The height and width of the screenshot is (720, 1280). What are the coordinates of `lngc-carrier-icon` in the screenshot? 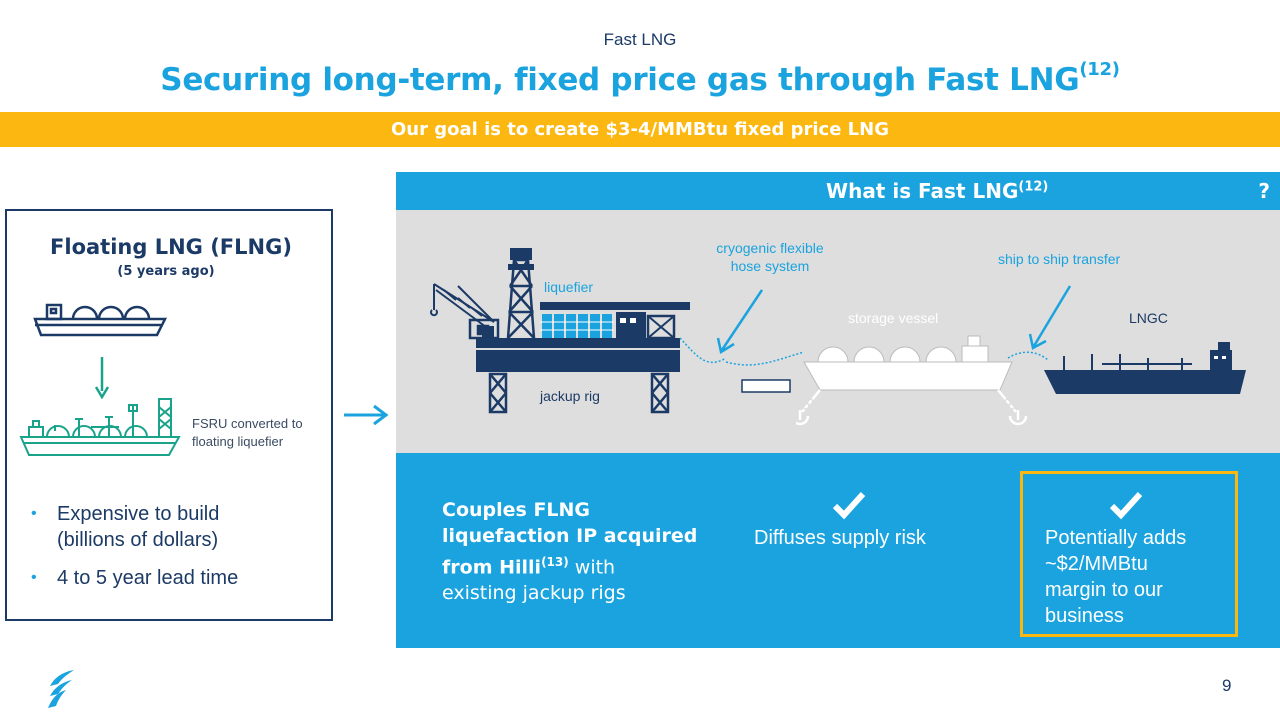 It's located at (1145, 368).